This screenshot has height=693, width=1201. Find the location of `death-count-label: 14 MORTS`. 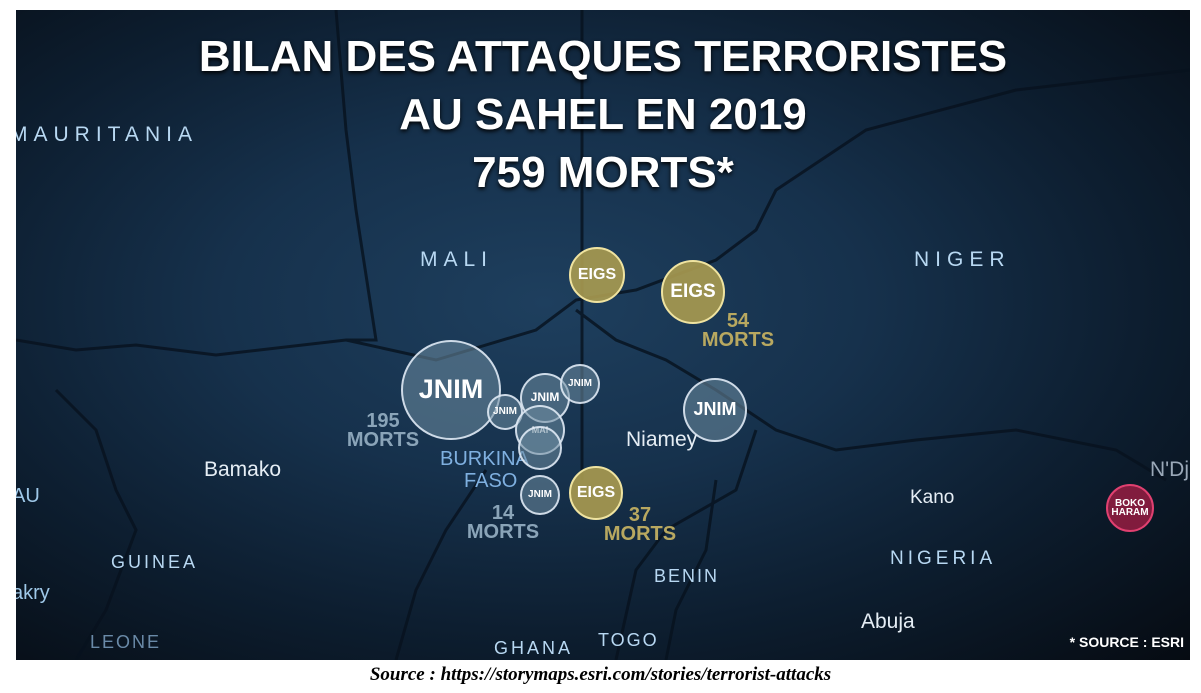

death-count-label: 14 MORTS is located at coordinates (503, 522).